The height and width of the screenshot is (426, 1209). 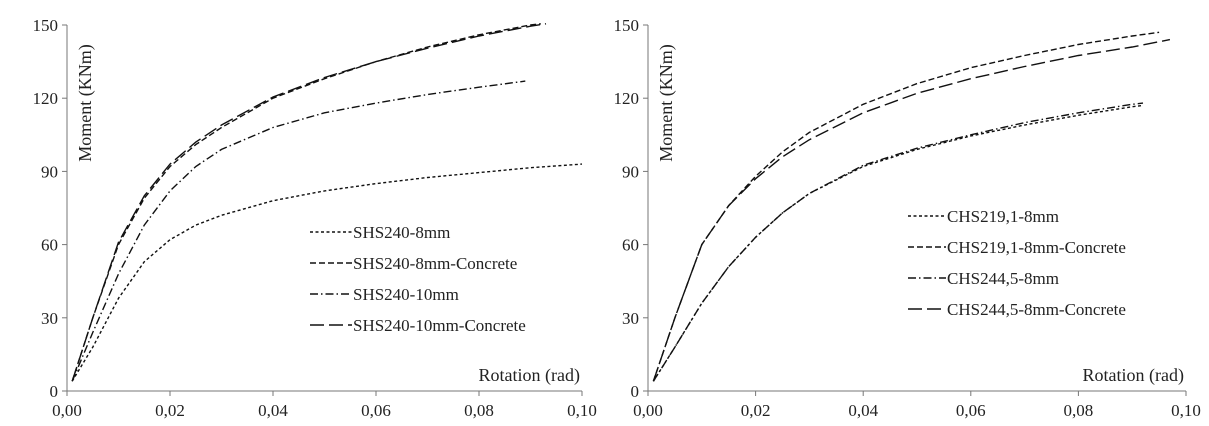 What do you see at coordinates (1036, 247) in the screenshot?
I see `legend-label: CHS219,1-8mm-Concrete` at bounding box center [1036, 247].